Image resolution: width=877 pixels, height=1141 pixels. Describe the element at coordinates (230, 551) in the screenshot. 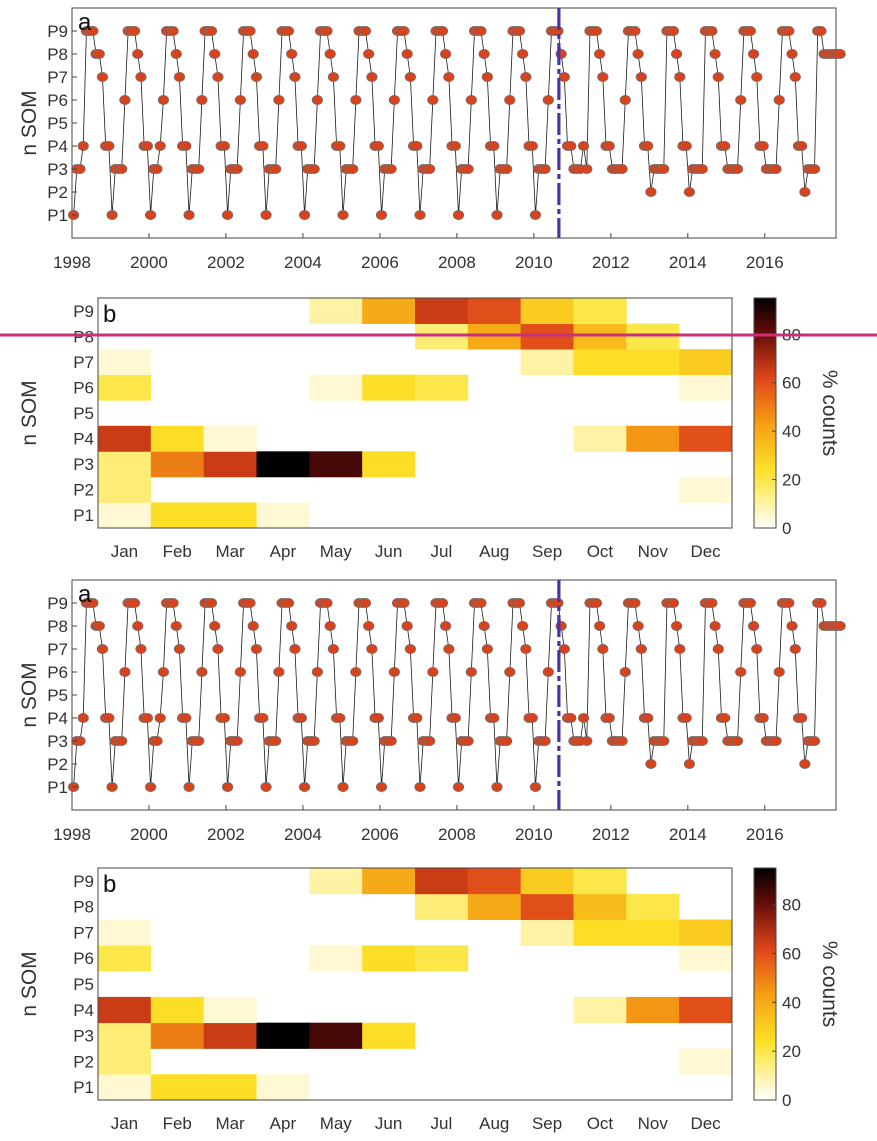

I see `x-tick-label: Mar` at that location.